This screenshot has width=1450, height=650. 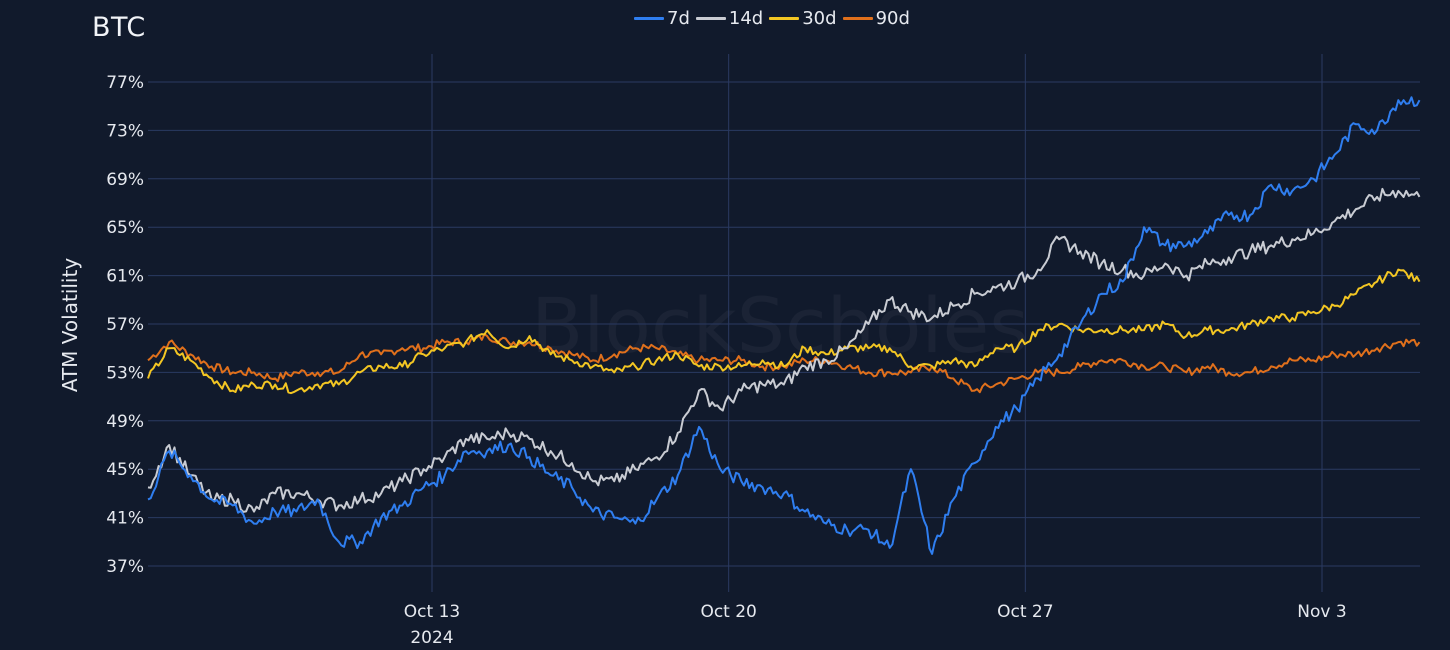 What do you see at coordinates (892, 18) in the screenshot?
I see `legend-label: 90d` at bounding box center [892, 18].